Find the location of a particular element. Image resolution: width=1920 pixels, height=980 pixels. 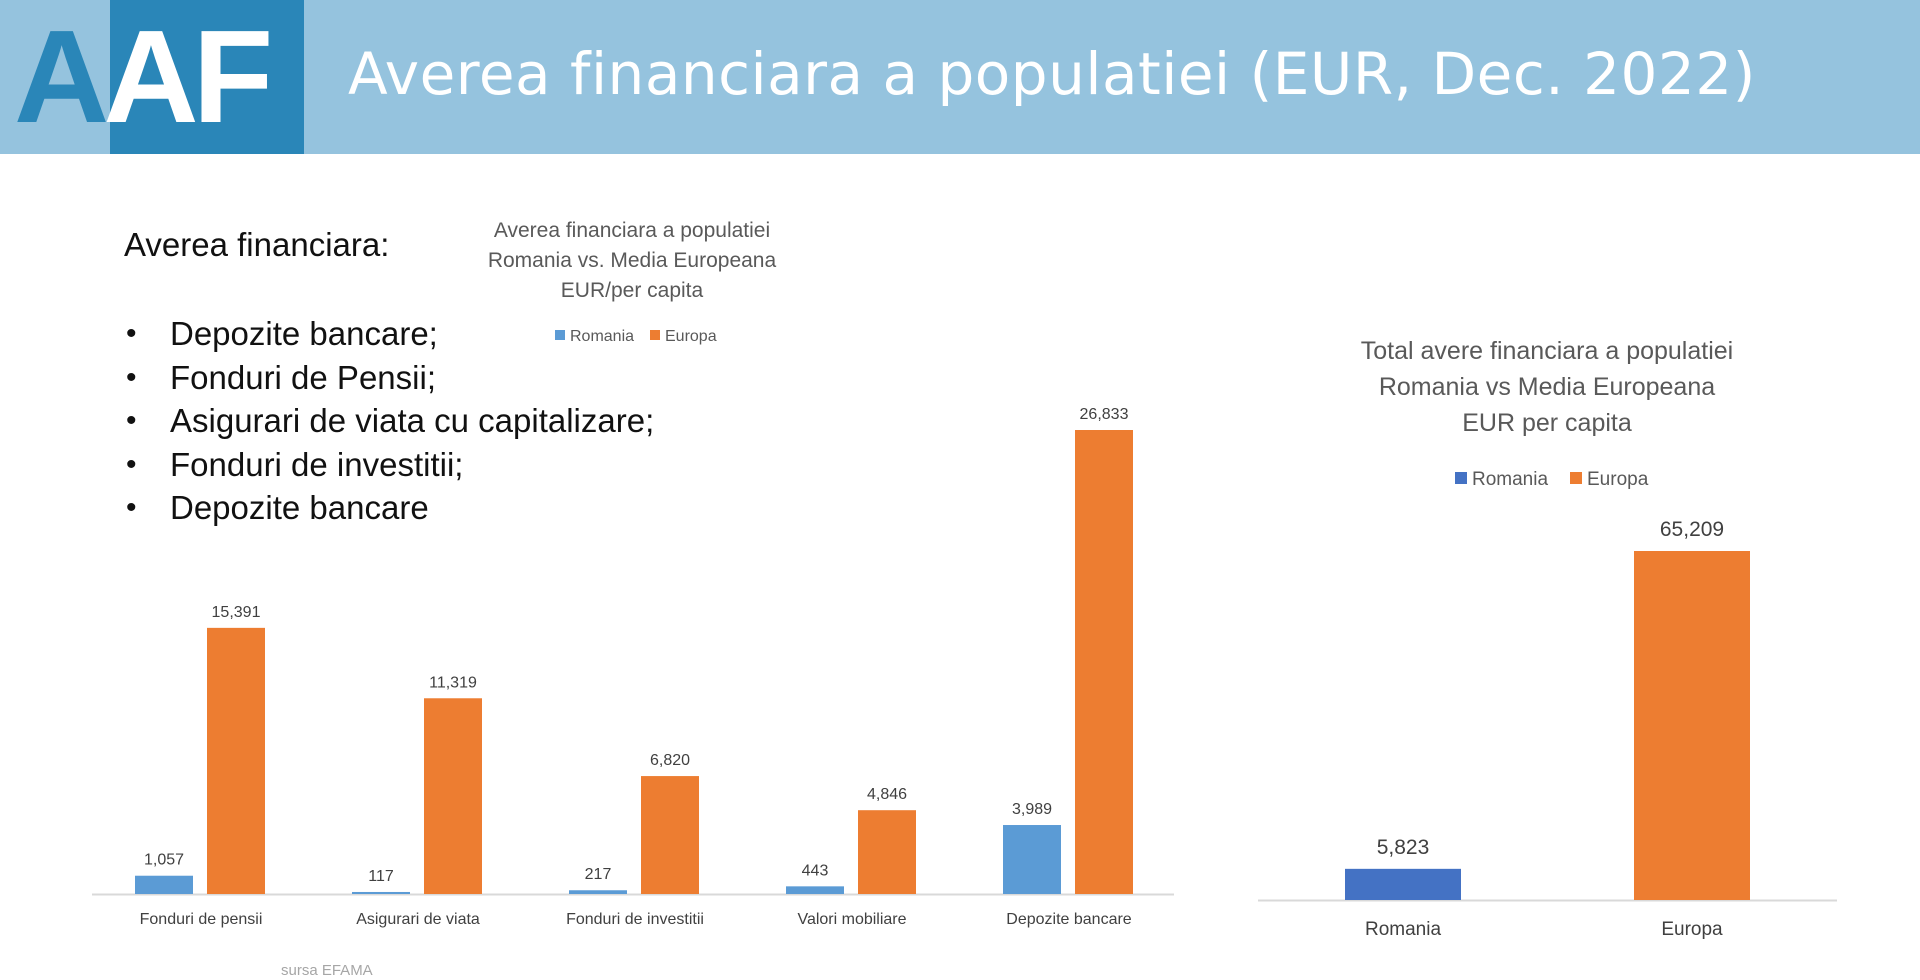

bullet-item: • Fonduri de investitii; is located at coordinates (389, 465).